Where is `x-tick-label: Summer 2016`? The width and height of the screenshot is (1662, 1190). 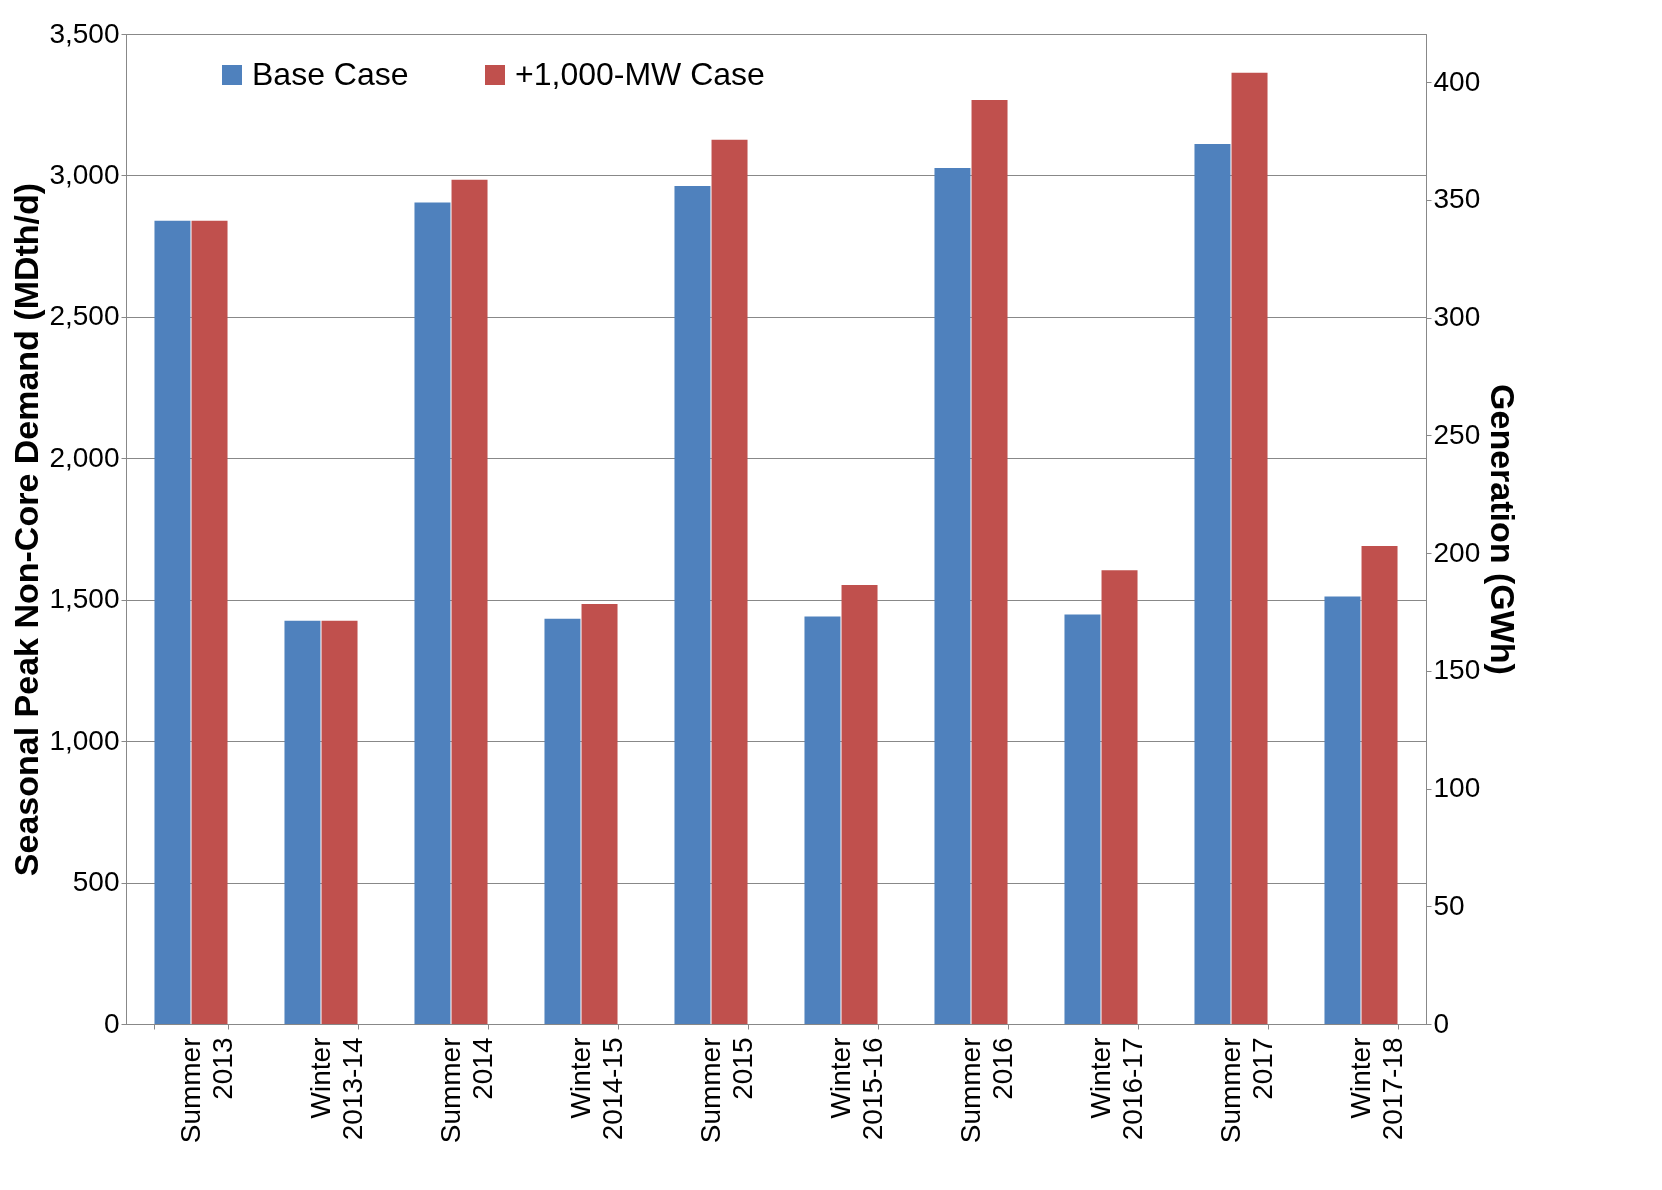
x-tick-label: Summer 2016 is located at coordinates (986, 1090).